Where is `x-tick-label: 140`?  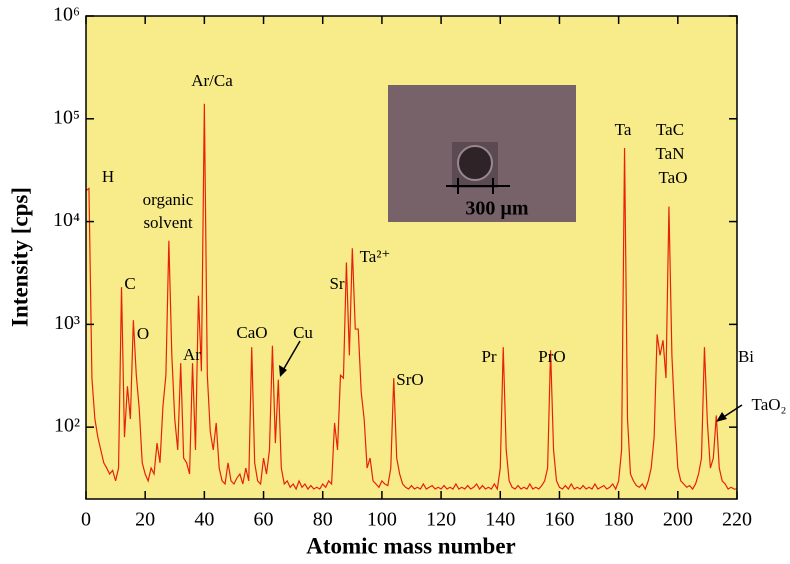
x-tick-label: 140 is located at coordinates (500, 520).